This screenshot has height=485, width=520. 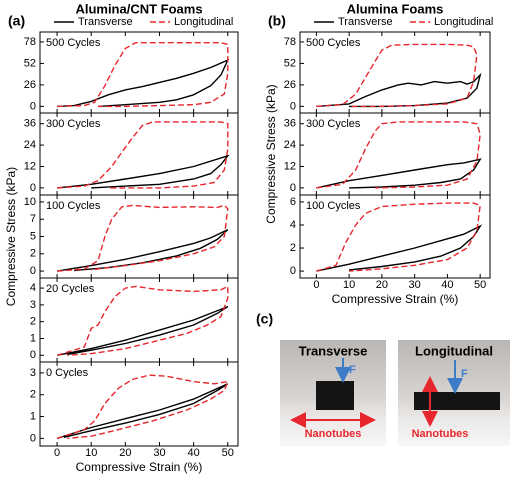 I want to click on annotation: 0 Cycles, so click(x=67, y=373).